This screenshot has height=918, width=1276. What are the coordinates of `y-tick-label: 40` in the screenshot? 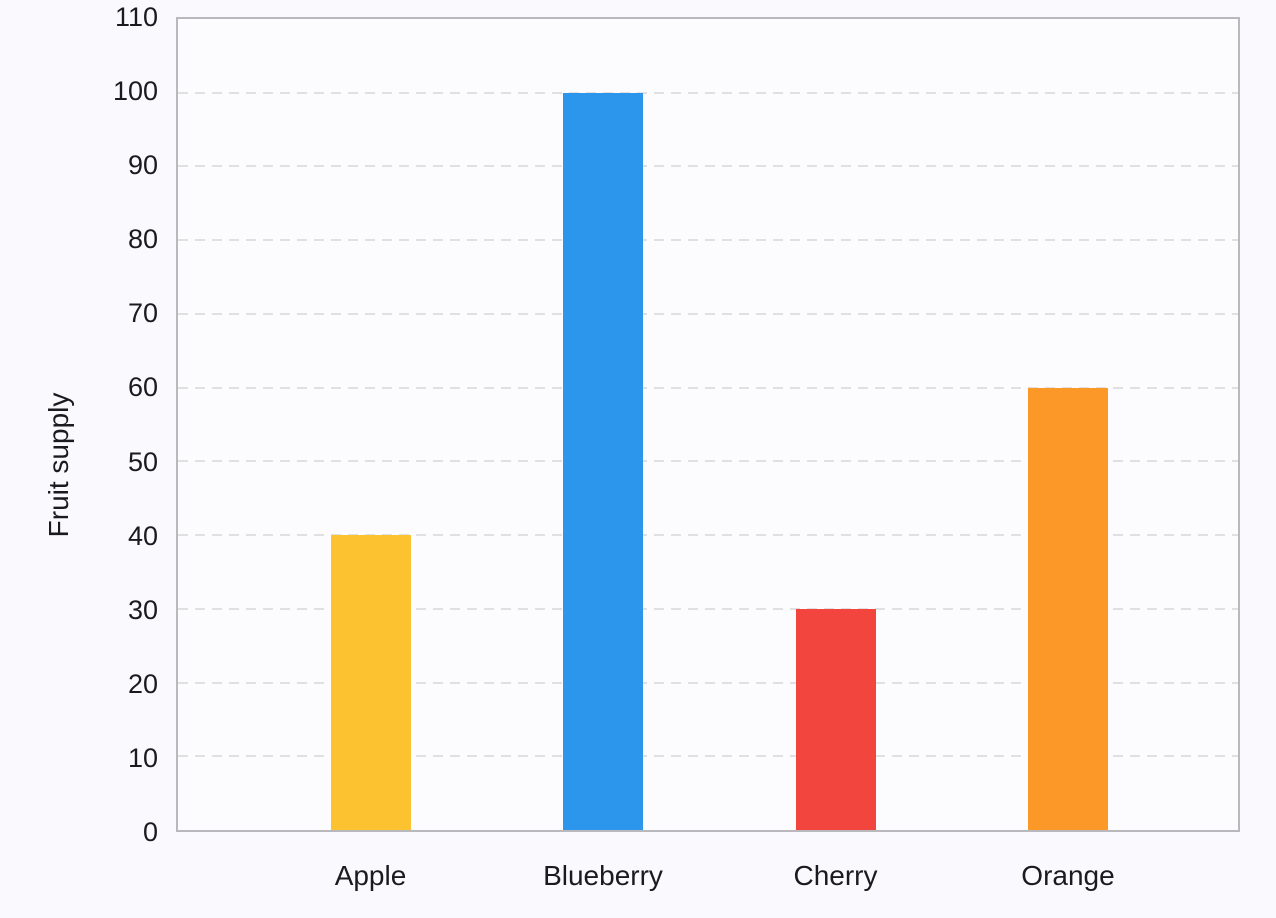 It's located at (142, 535).